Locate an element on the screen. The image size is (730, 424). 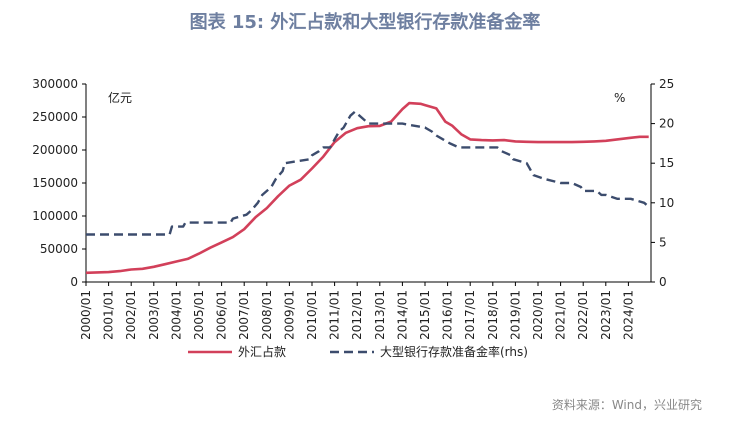
left-y-tick-label: 50000 is located at coordinates (59, 249).